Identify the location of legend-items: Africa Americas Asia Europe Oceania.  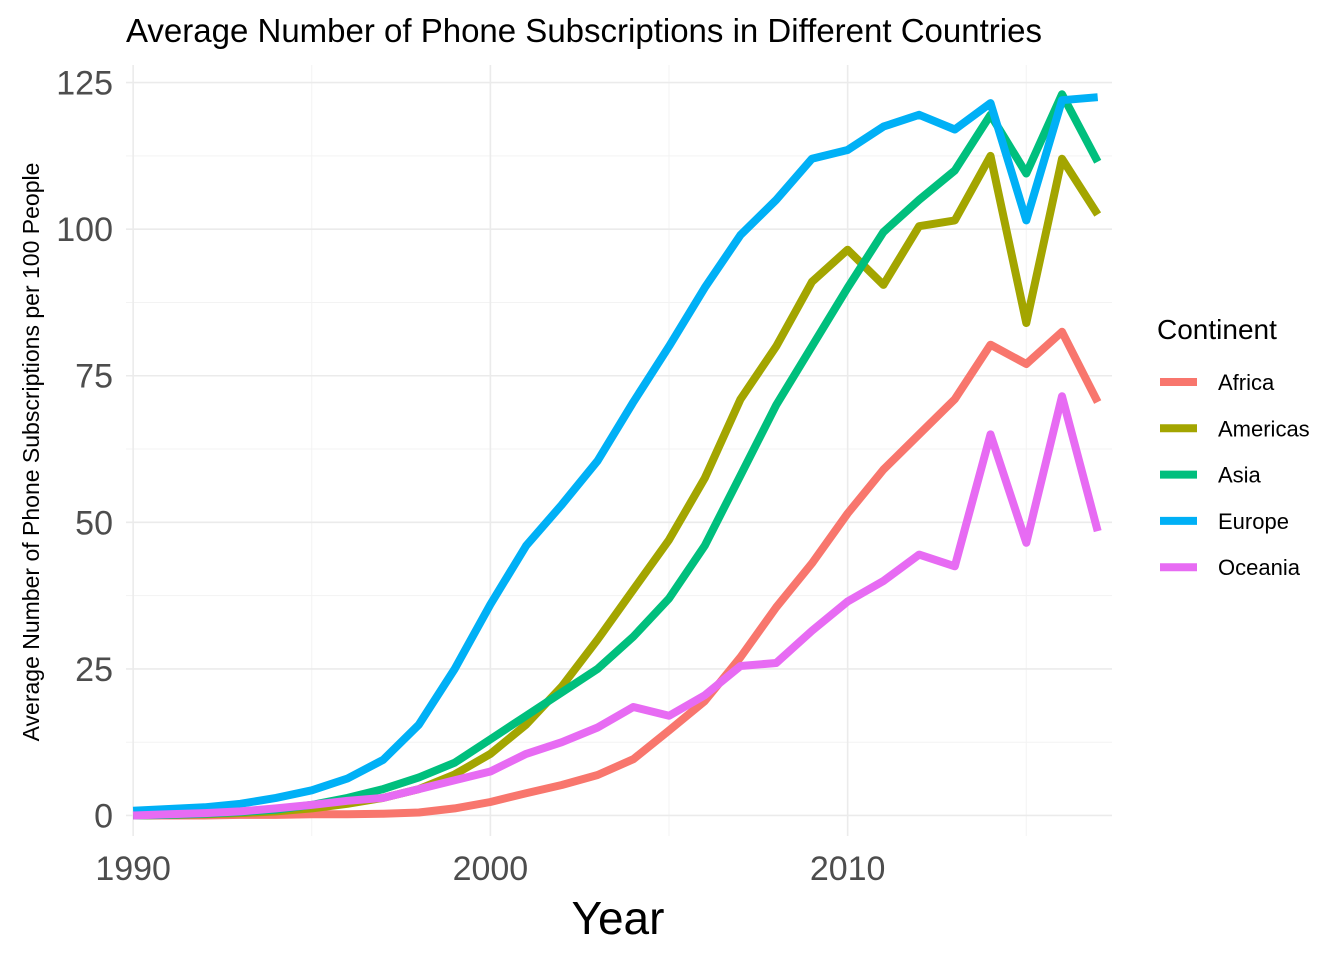
(1235, 475).